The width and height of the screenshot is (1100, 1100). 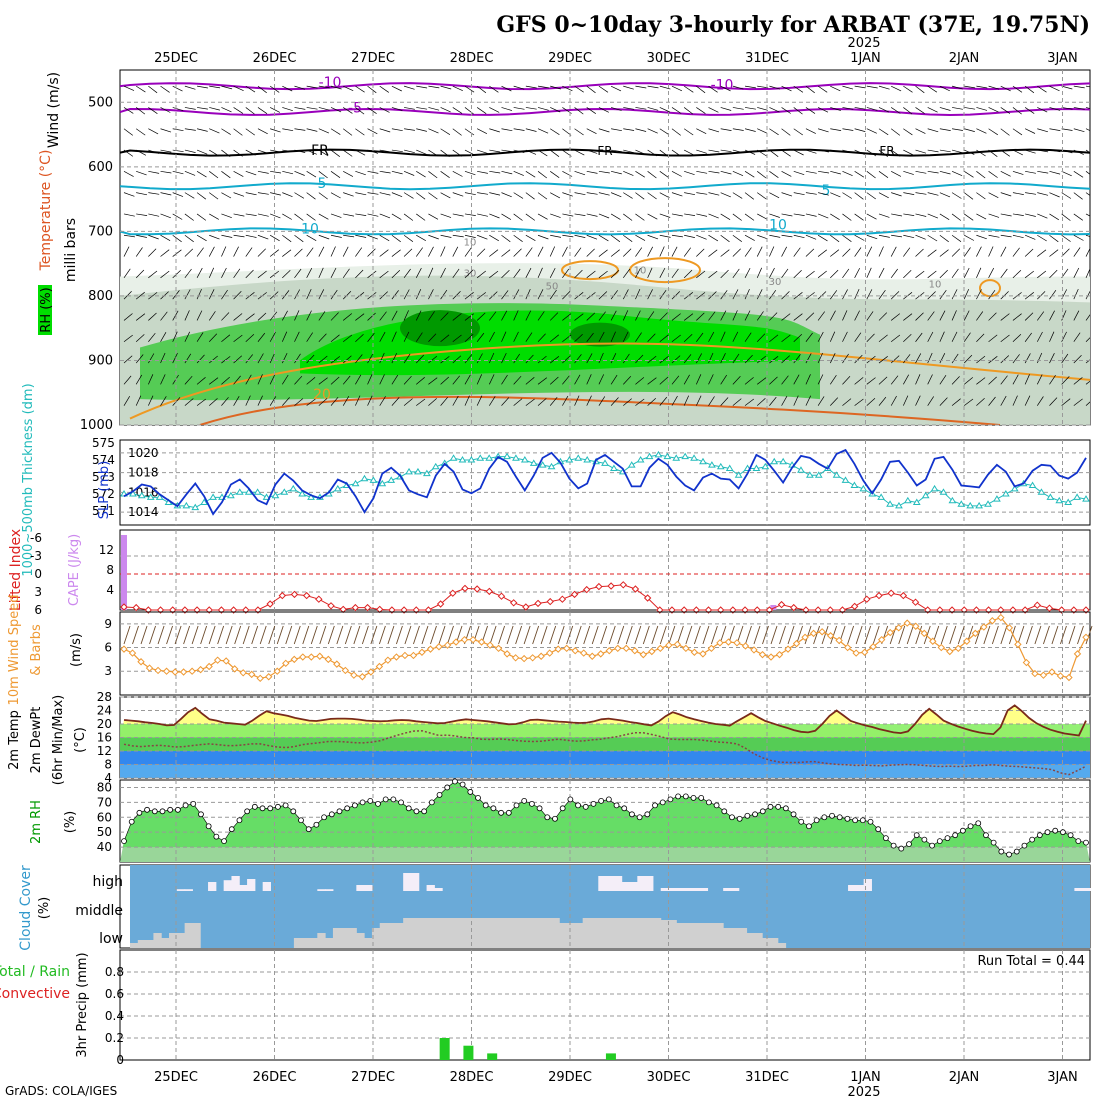 I want to click on rh-tick: 60, so click(x=104, y=817).